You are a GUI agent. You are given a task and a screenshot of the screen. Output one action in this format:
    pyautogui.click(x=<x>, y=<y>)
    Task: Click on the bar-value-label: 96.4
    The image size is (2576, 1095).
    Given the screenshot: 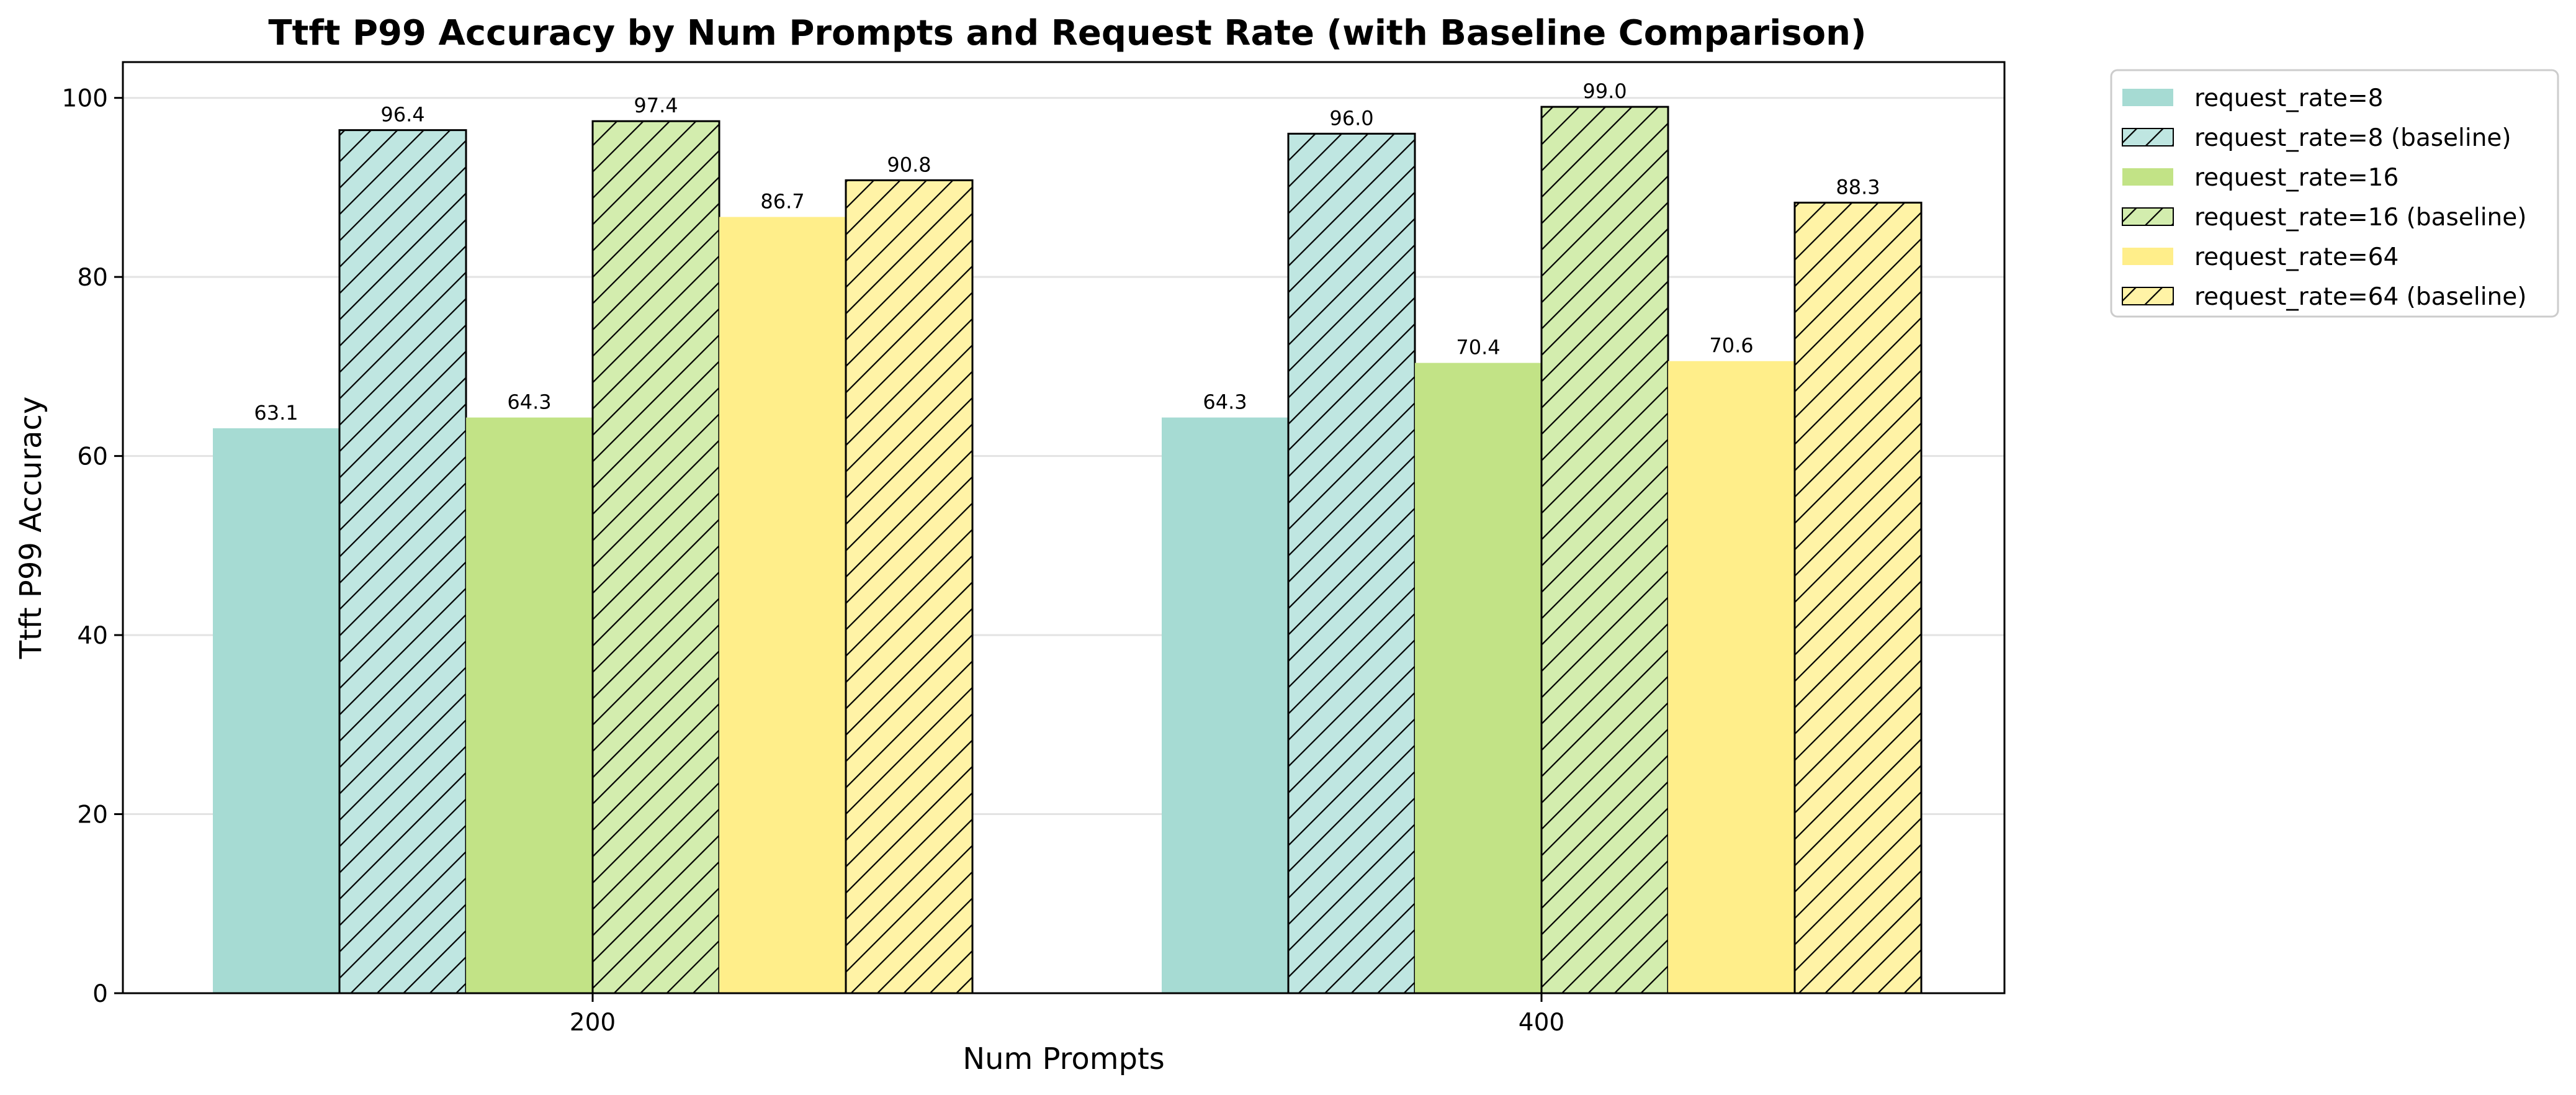 What is the action you would take?
    pyautogui.click(x=402, y=115)
    